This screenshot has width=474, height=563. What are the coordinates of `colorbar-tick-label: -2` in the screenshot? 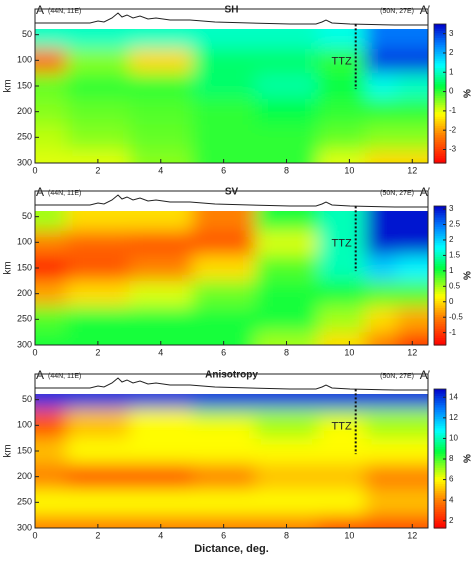 It's located at (453, 129).